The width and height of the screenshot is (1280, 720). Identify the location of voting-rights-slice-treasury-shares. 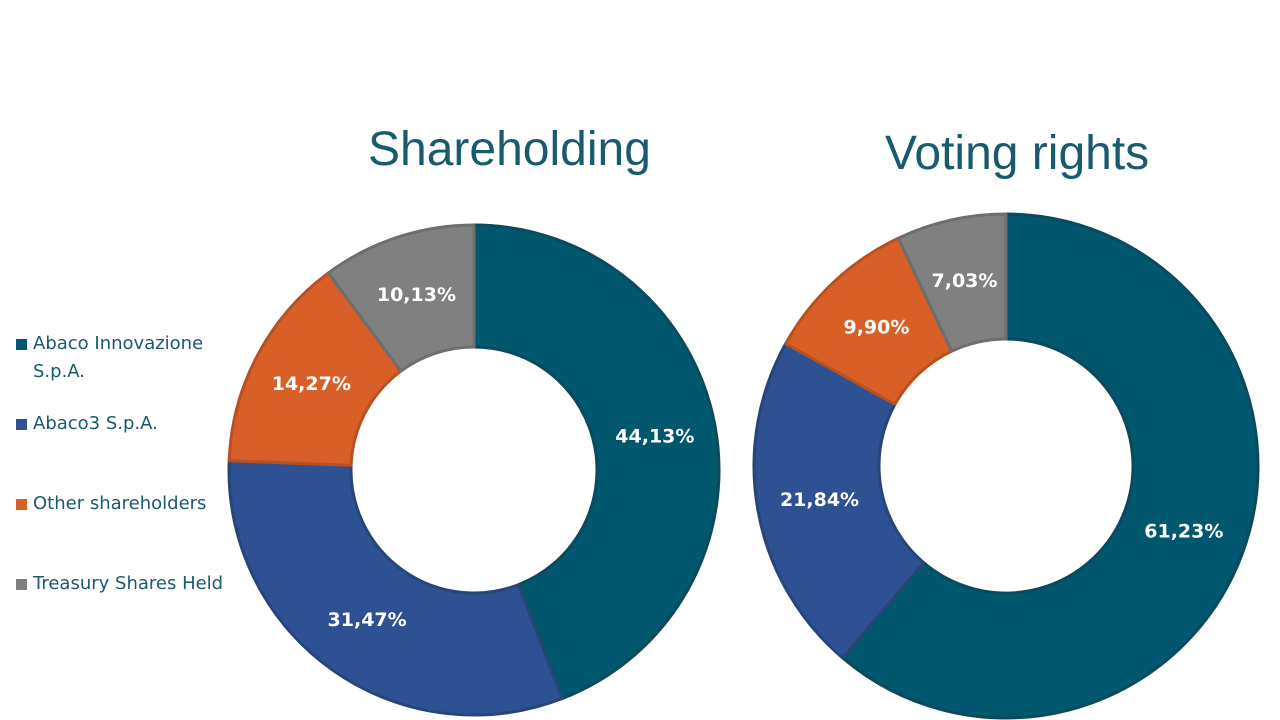
(952, 282).